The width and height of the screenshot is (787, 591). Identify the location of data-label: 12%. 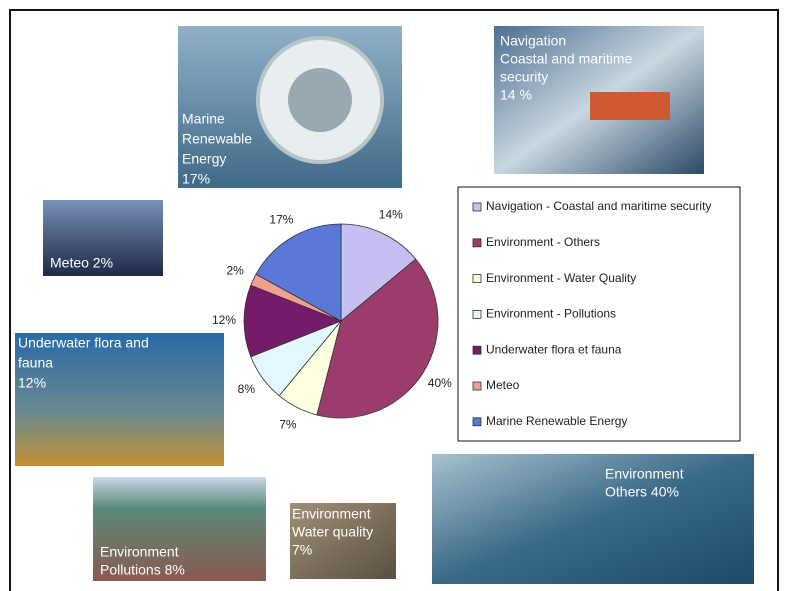
(224, 320).